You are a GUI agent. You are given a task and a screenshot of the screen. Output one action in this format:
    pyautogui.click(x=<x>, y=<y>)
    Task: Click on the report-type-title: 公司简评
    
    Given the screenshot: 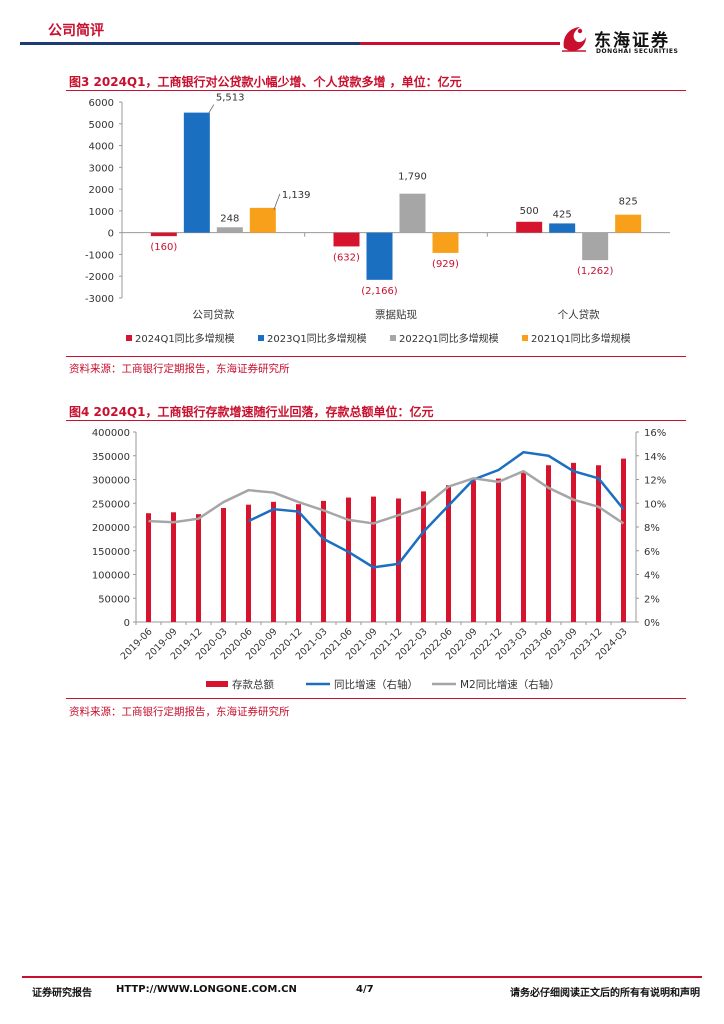 What is the action you would take?
    pyautogui.click(x=76, y=31)
    